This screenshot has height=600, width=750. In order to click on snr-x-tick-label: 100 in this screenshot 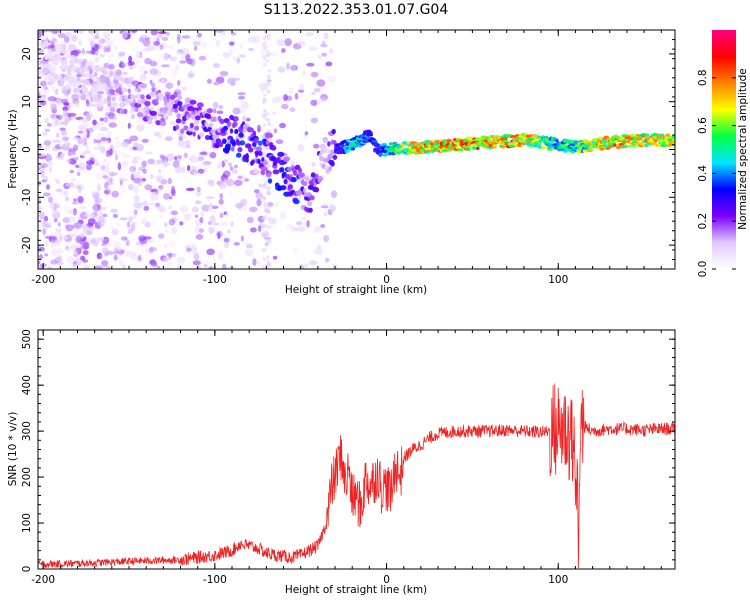, I will do `click(558, 580)`.